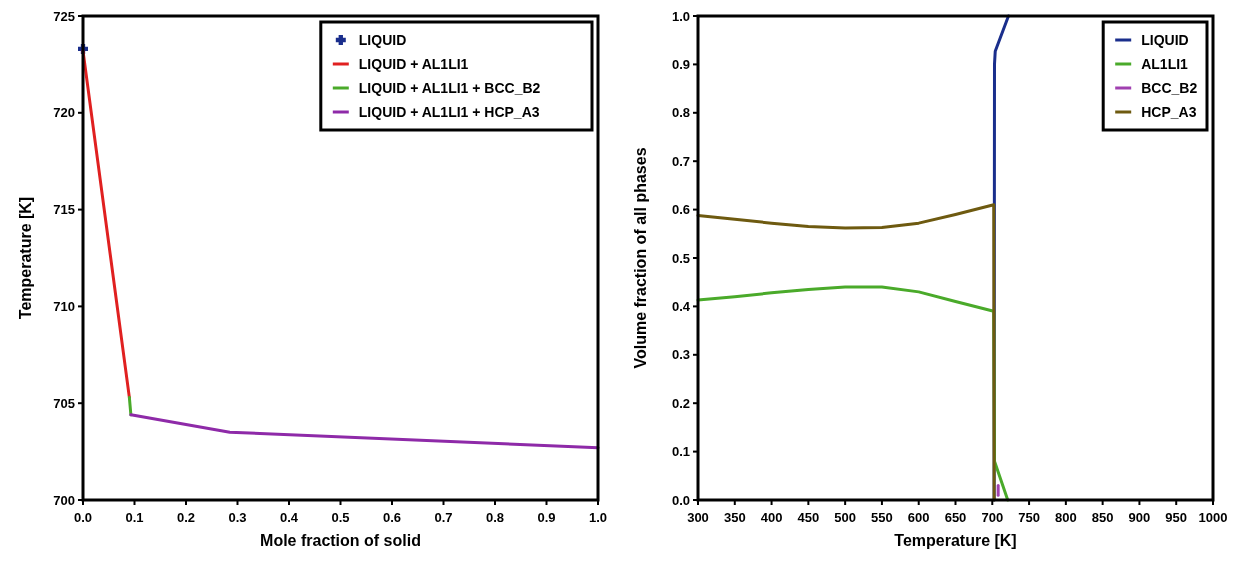 The height and width of the screenshot is (573, 1251). Describe the element at coordinates (64, 16) in the screenshot. I see `y-tick-label: 725` at that location.